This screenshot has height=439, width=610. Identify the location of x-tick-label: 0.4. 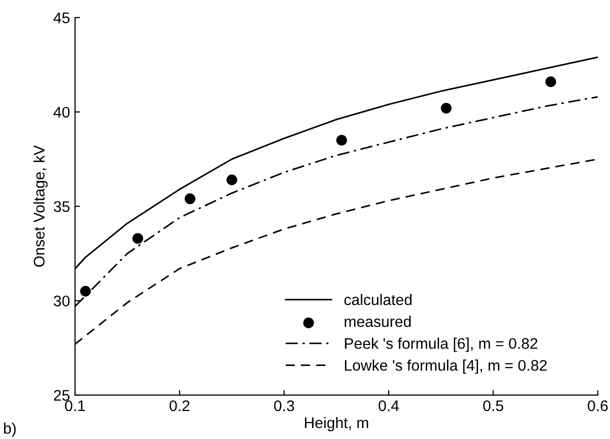
(388, 406).